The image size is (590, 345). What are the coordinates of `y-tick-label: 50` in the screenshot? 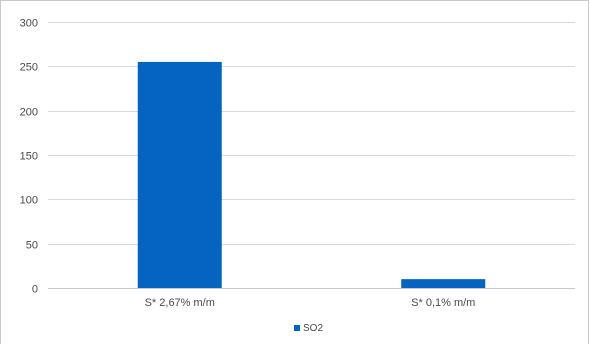 It's located at (32, 246).